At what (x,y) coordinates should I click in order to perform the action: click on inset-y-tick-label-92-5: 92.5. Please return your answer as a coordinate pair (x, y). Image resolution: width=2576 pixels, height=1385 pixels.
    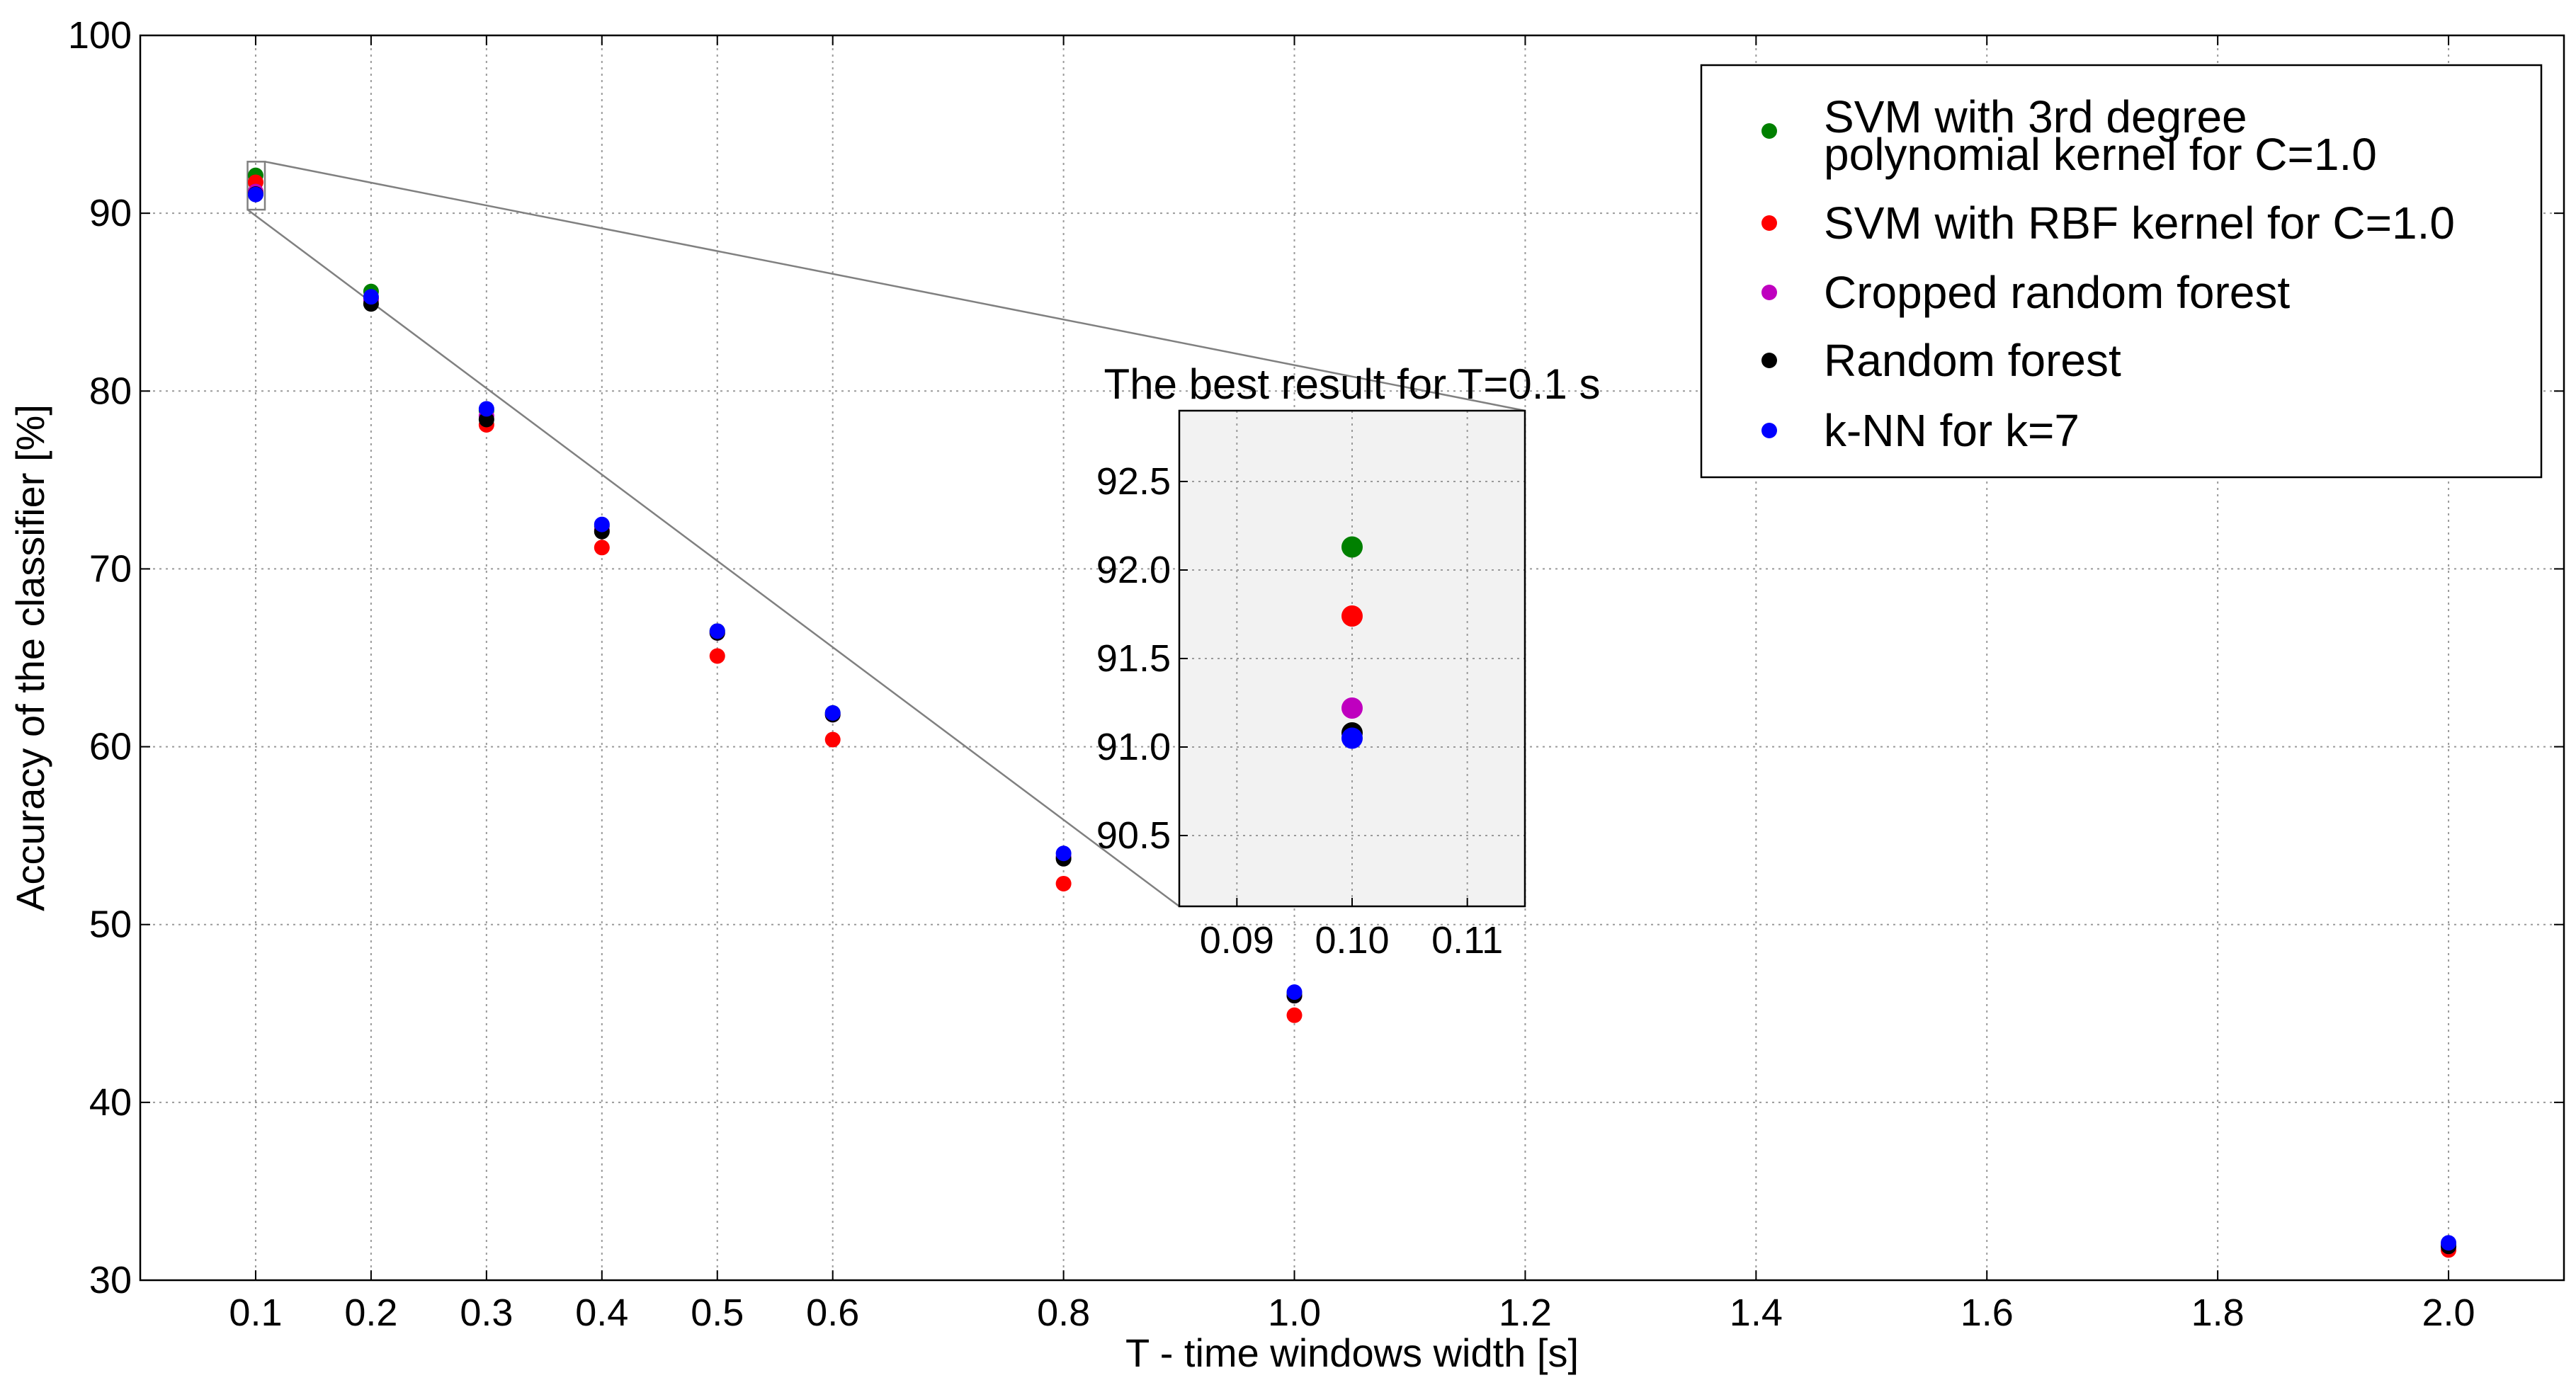
    Looking at the image, I should click on (1133, 481).